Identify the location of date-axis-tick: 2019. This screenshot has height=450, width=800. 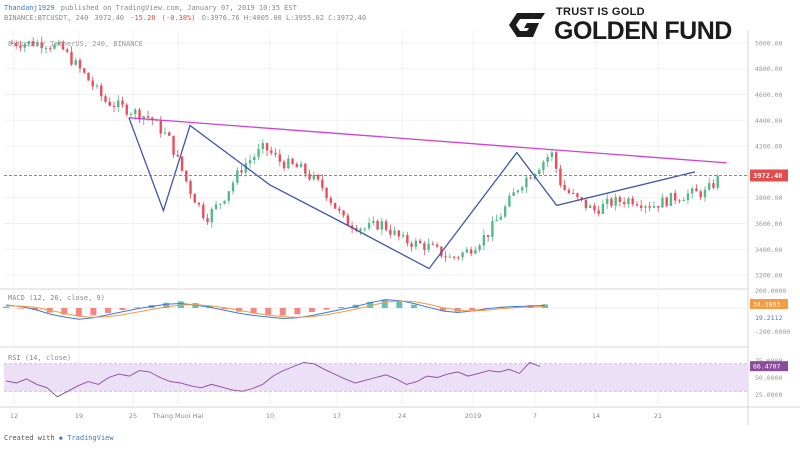
(473, 416).